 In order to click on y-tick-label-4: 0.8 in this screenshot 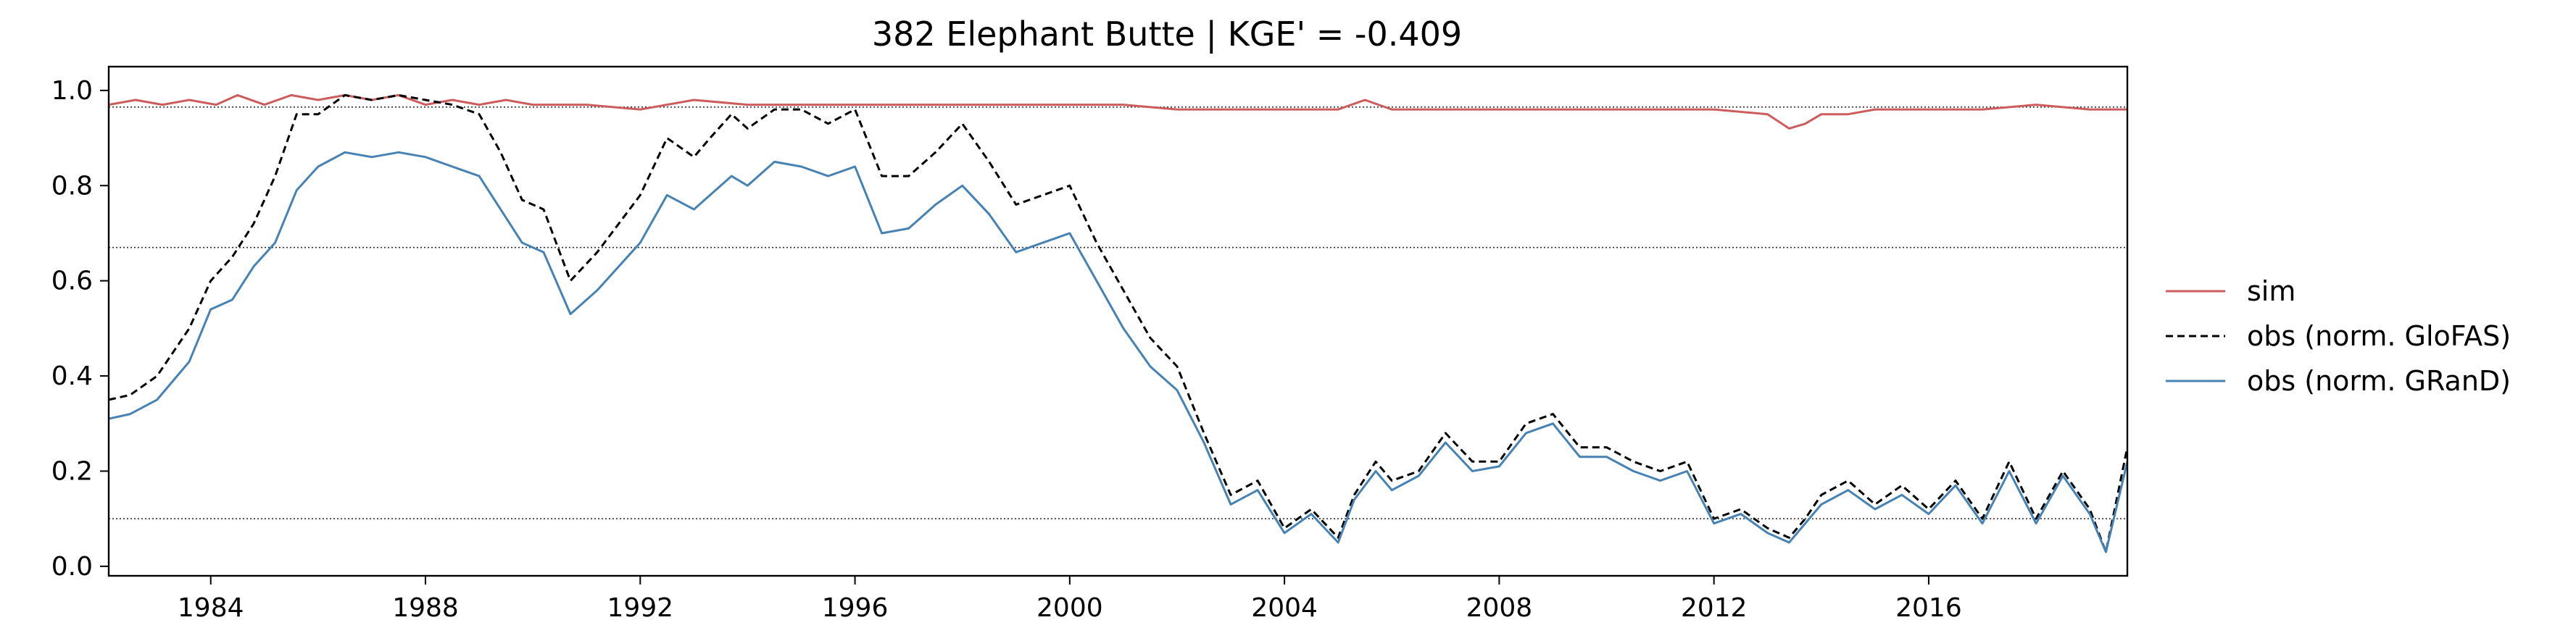, I will do `click(72, 186)`.